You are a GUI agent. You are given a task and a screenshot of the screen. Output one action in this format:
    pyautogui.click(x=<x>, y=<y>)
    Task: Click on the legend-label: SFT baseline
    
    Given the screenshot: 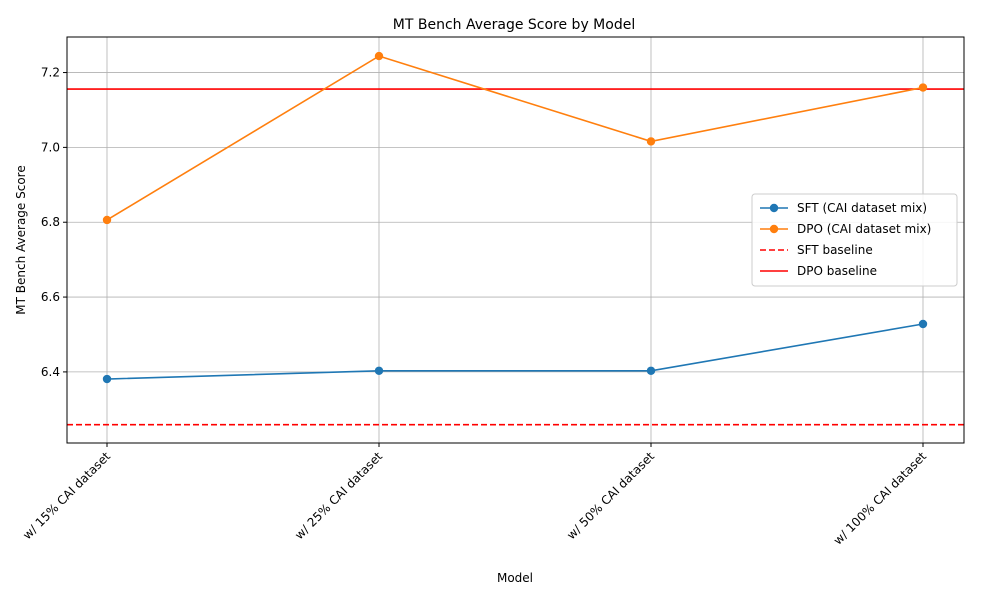 What is the action you would take?
    pyautogui.click(x=835, y=250)
    